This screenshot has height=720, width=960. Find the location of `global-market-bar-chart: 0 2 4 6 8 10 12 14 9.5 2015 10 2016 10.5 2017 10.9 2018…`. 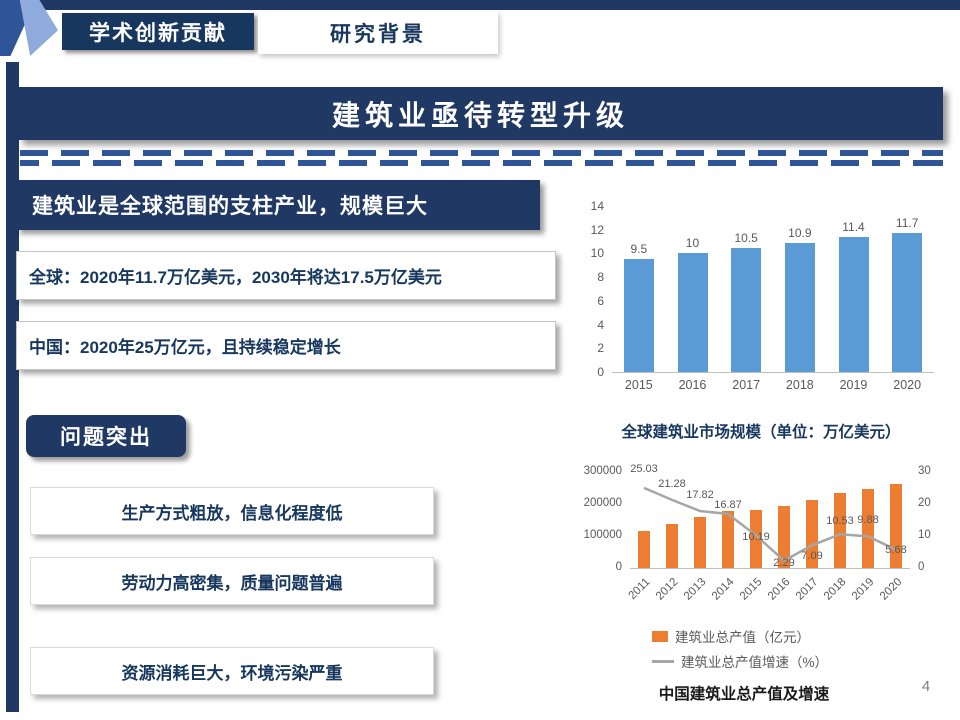

global-market-bar-chart: 0 2 4 6 8 10 12 14 9.5 2015 10 2016 10.5 2017 10.9 2018… is located at coordinates (761, 296).